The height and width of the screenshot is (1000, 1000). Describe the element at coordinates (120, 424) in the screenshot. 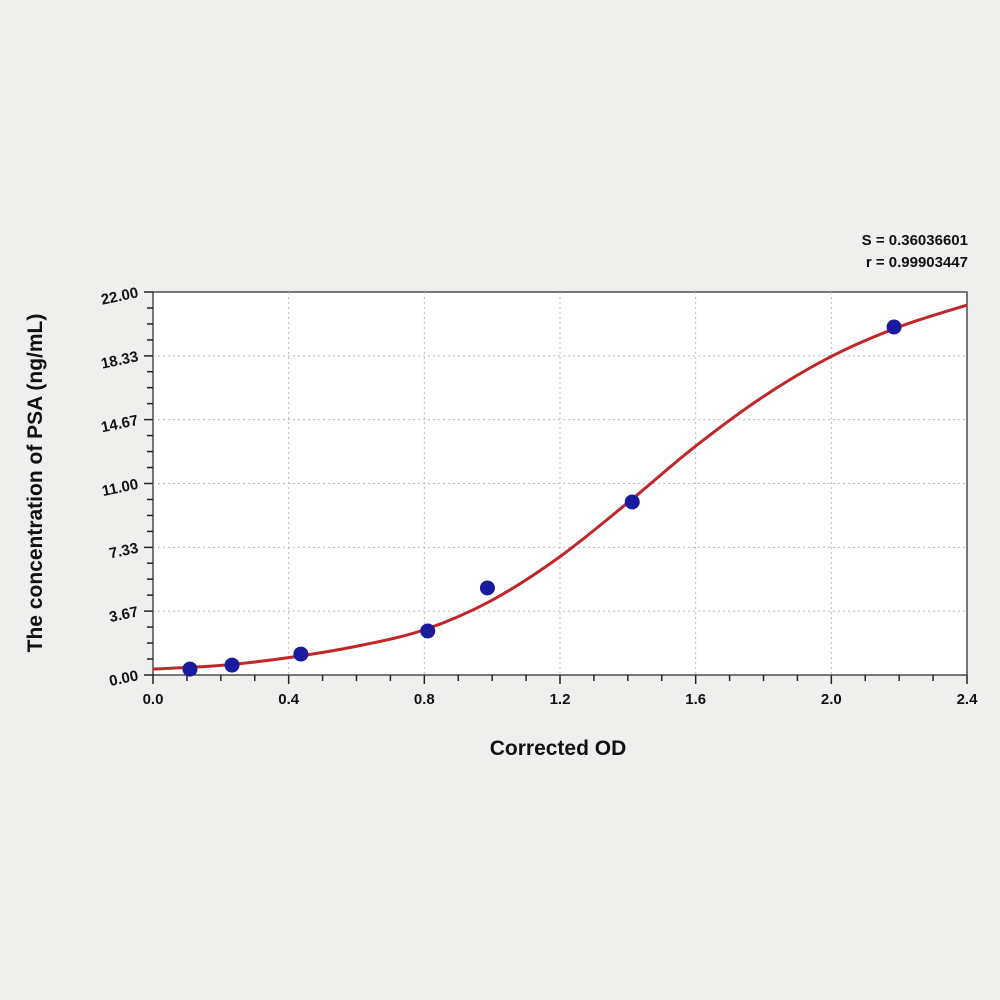

I see `y-tick-label: 14.67` at that location.